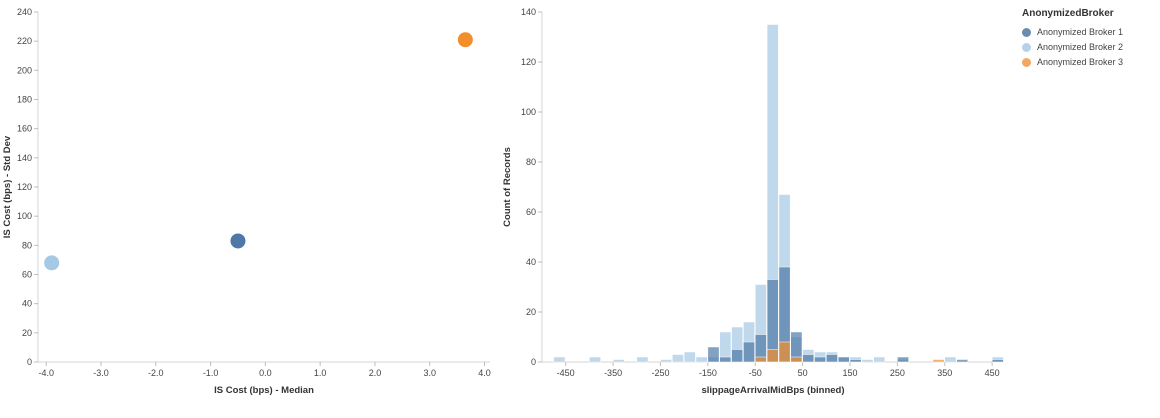 Image resolution: width=1160 pixels, height=418 pixels. Describe the element at coordinates (1068, 13) in the screenshot. I see `legend-title: AnonymizedBroker` at that location.